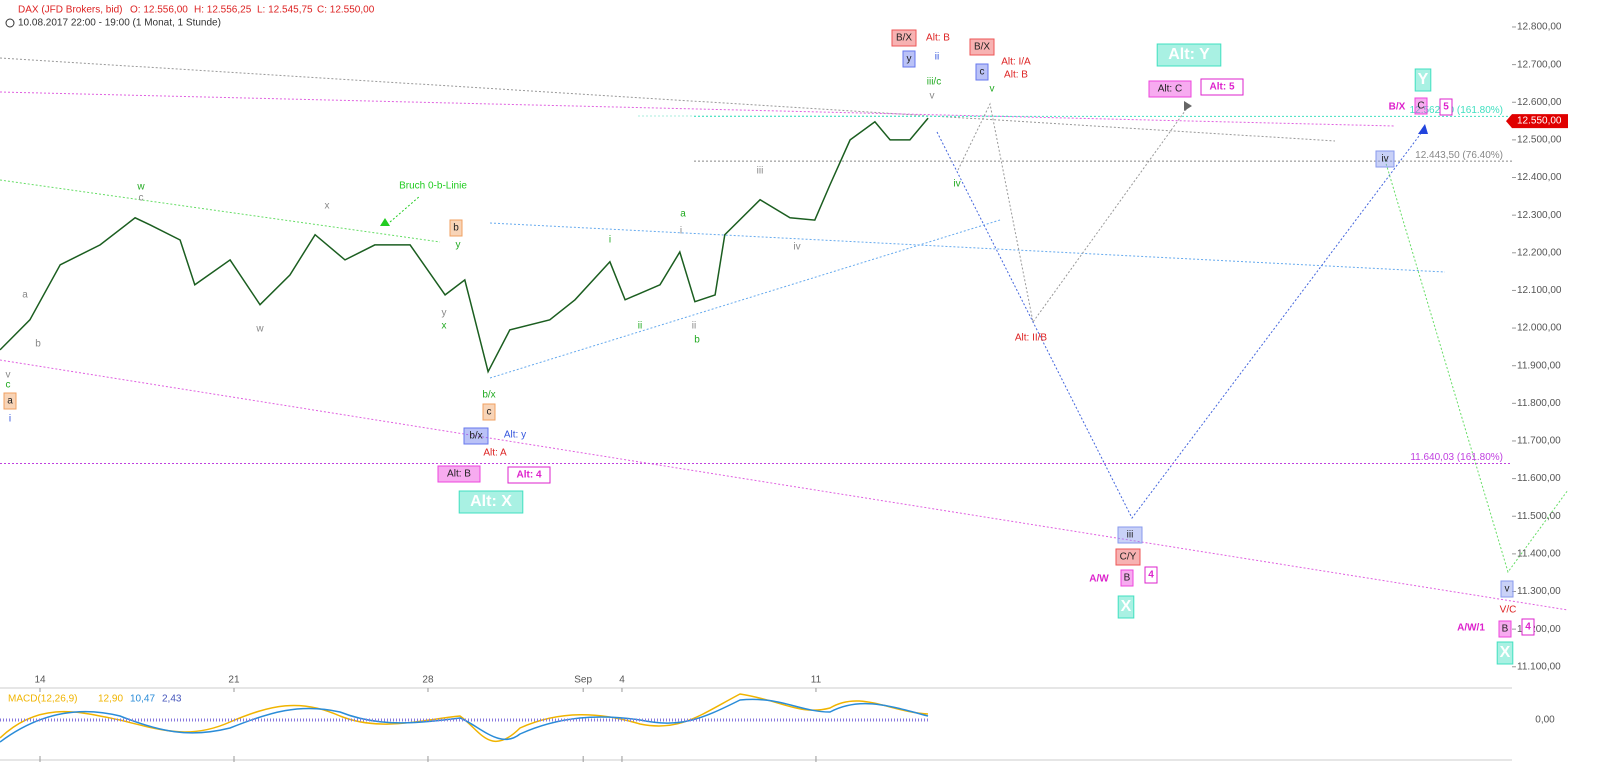 The width and height of the screenshot is (1600, 778). Describe the element at coordinates (1539, 403) in the screenshot. I see `y-tick-label: 11.800,00` at that location.